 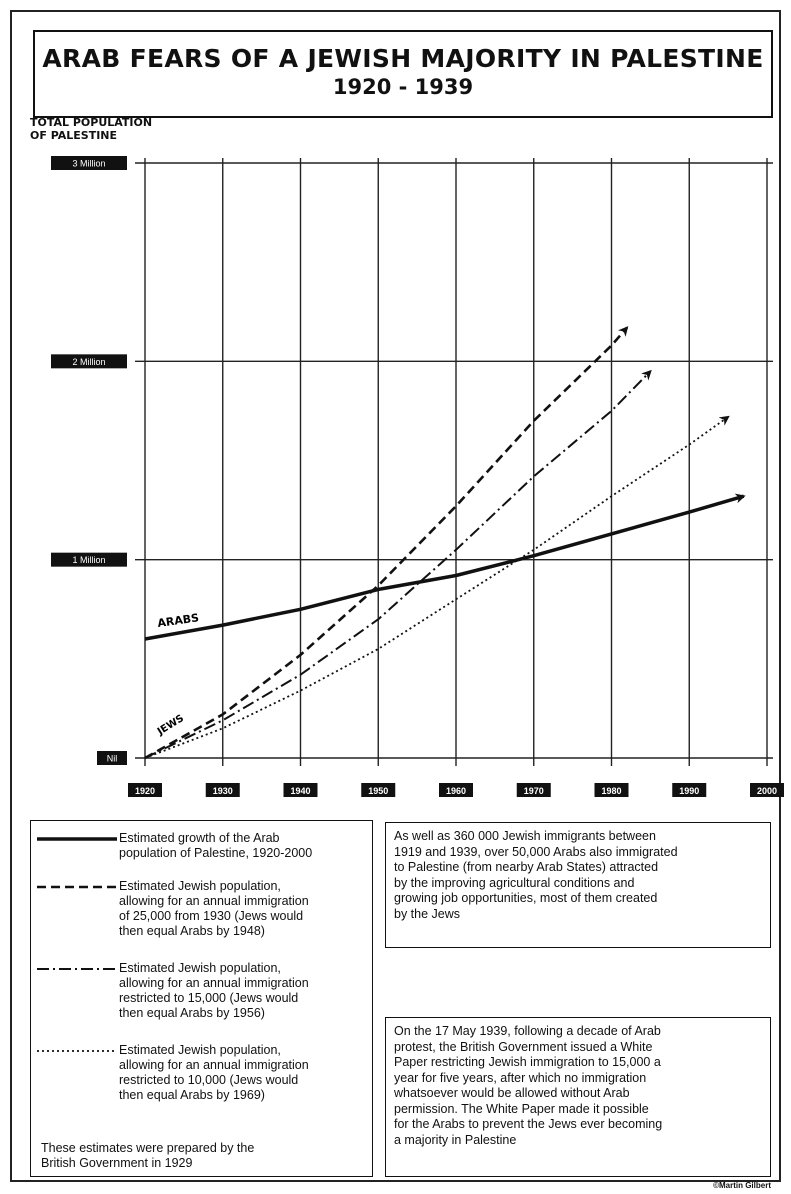 I want to click on y-tick-1: 1 Million, so click(x=89, y=559).